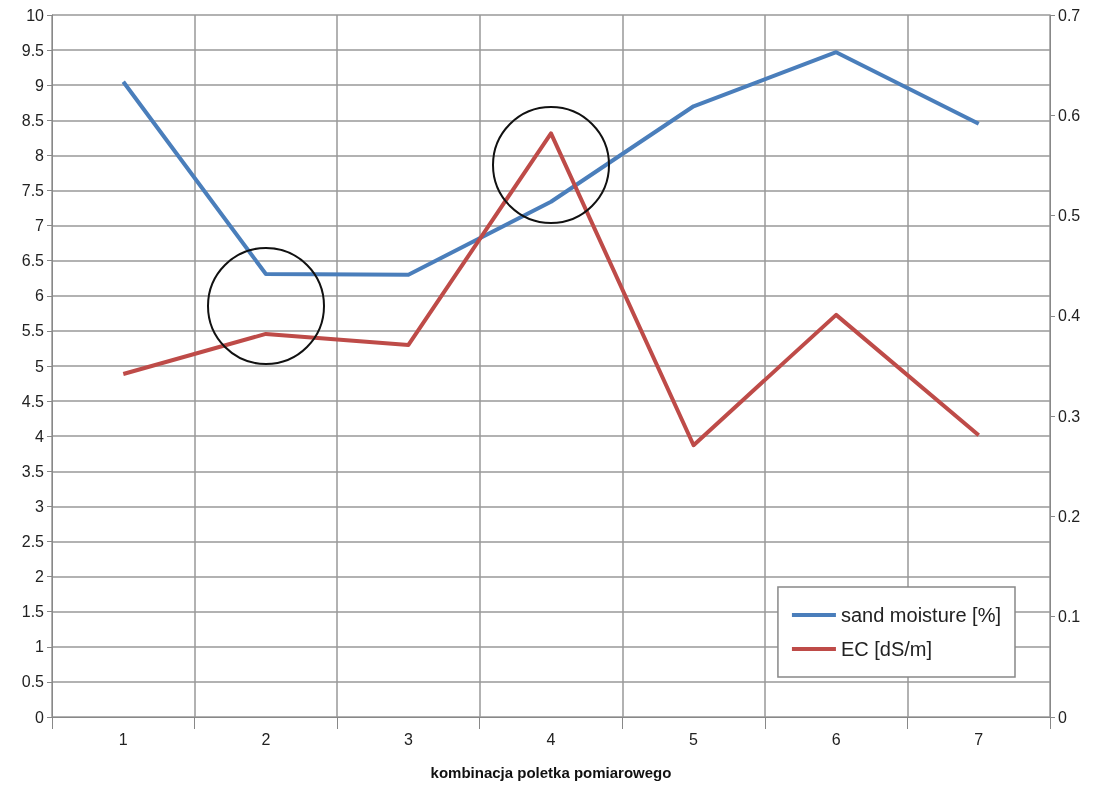 The width and height of the screenshot is (1101, 789). Describe the element at coordinates (1069, 416) in the screenshot. I see `y2-tick-label: 0.3` at that location.